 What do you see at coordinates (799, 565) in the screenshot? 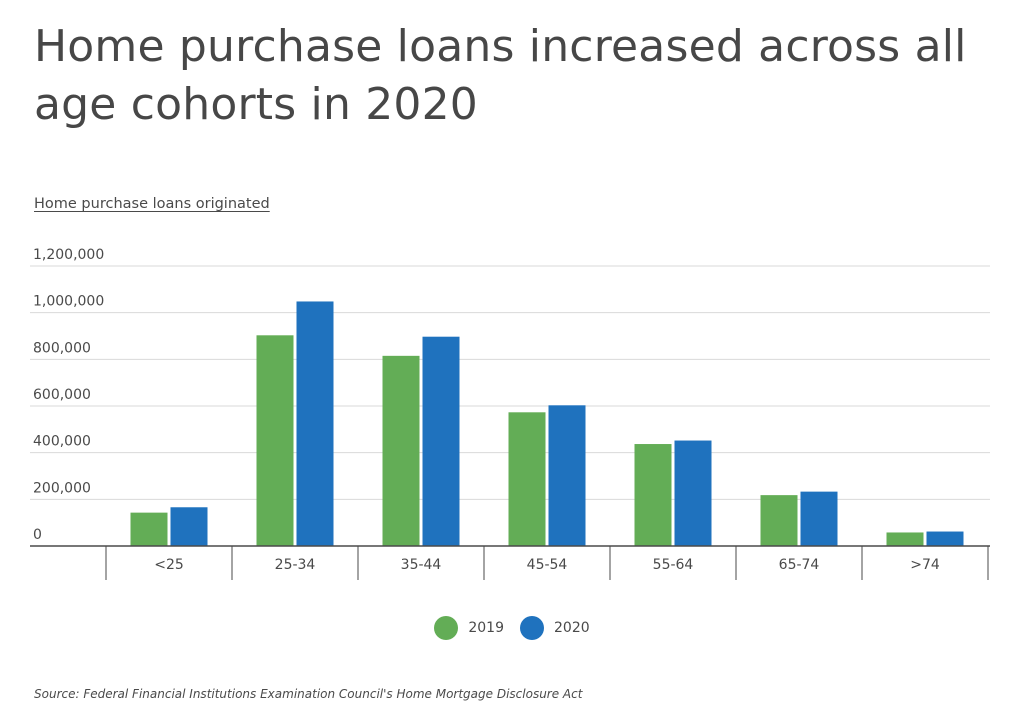
I see `x-category-label: 65-74` at bounding box center [799, 565].